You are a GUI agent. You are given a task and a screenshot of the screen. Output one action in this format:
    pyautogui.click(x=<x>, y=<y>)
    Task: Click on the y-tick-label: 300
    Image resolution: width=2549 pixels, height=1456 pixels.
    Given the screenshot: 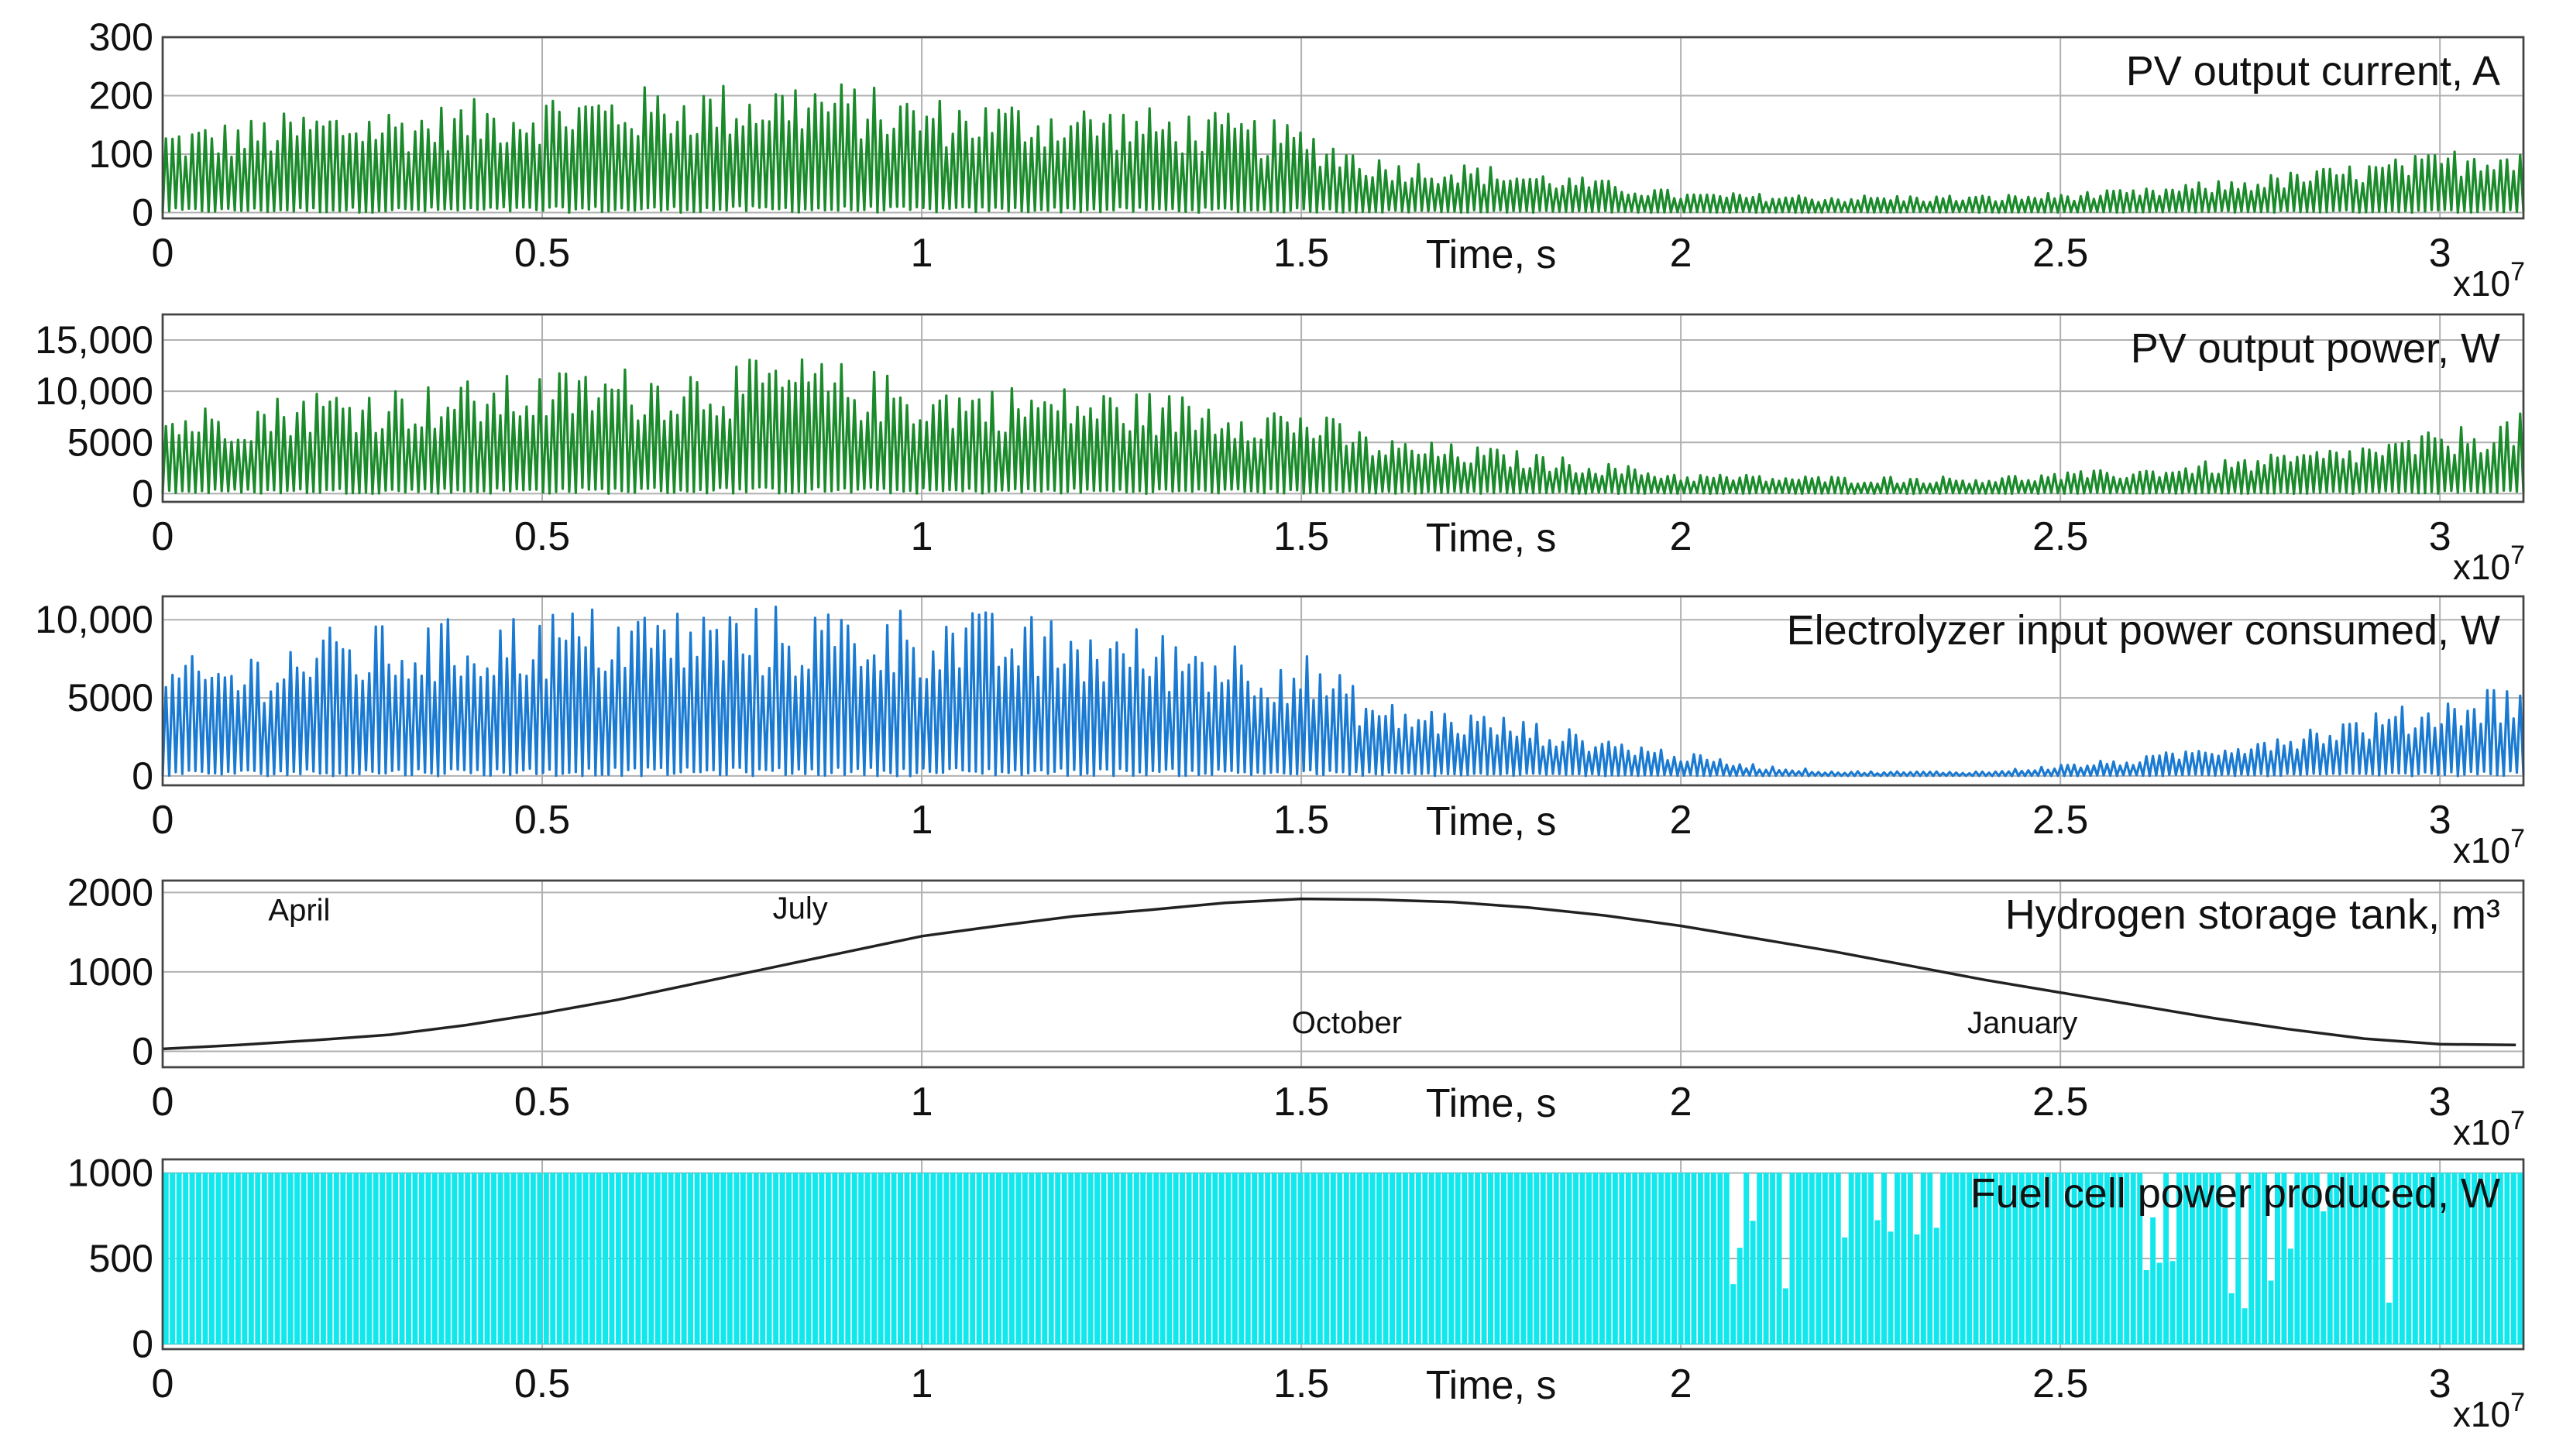 What is the action you would take?
    pyautogui.click(x=121, y=37)
    